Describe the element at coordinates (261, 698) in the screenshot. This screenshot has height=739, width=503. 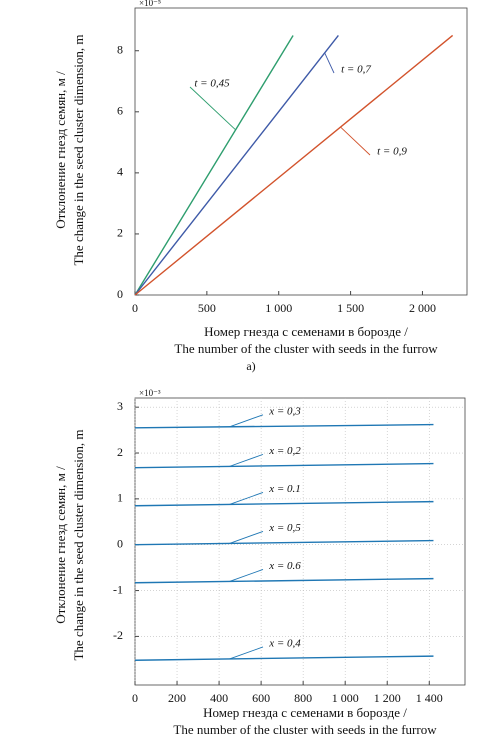
I see `x-tick-label: 600` at that location.